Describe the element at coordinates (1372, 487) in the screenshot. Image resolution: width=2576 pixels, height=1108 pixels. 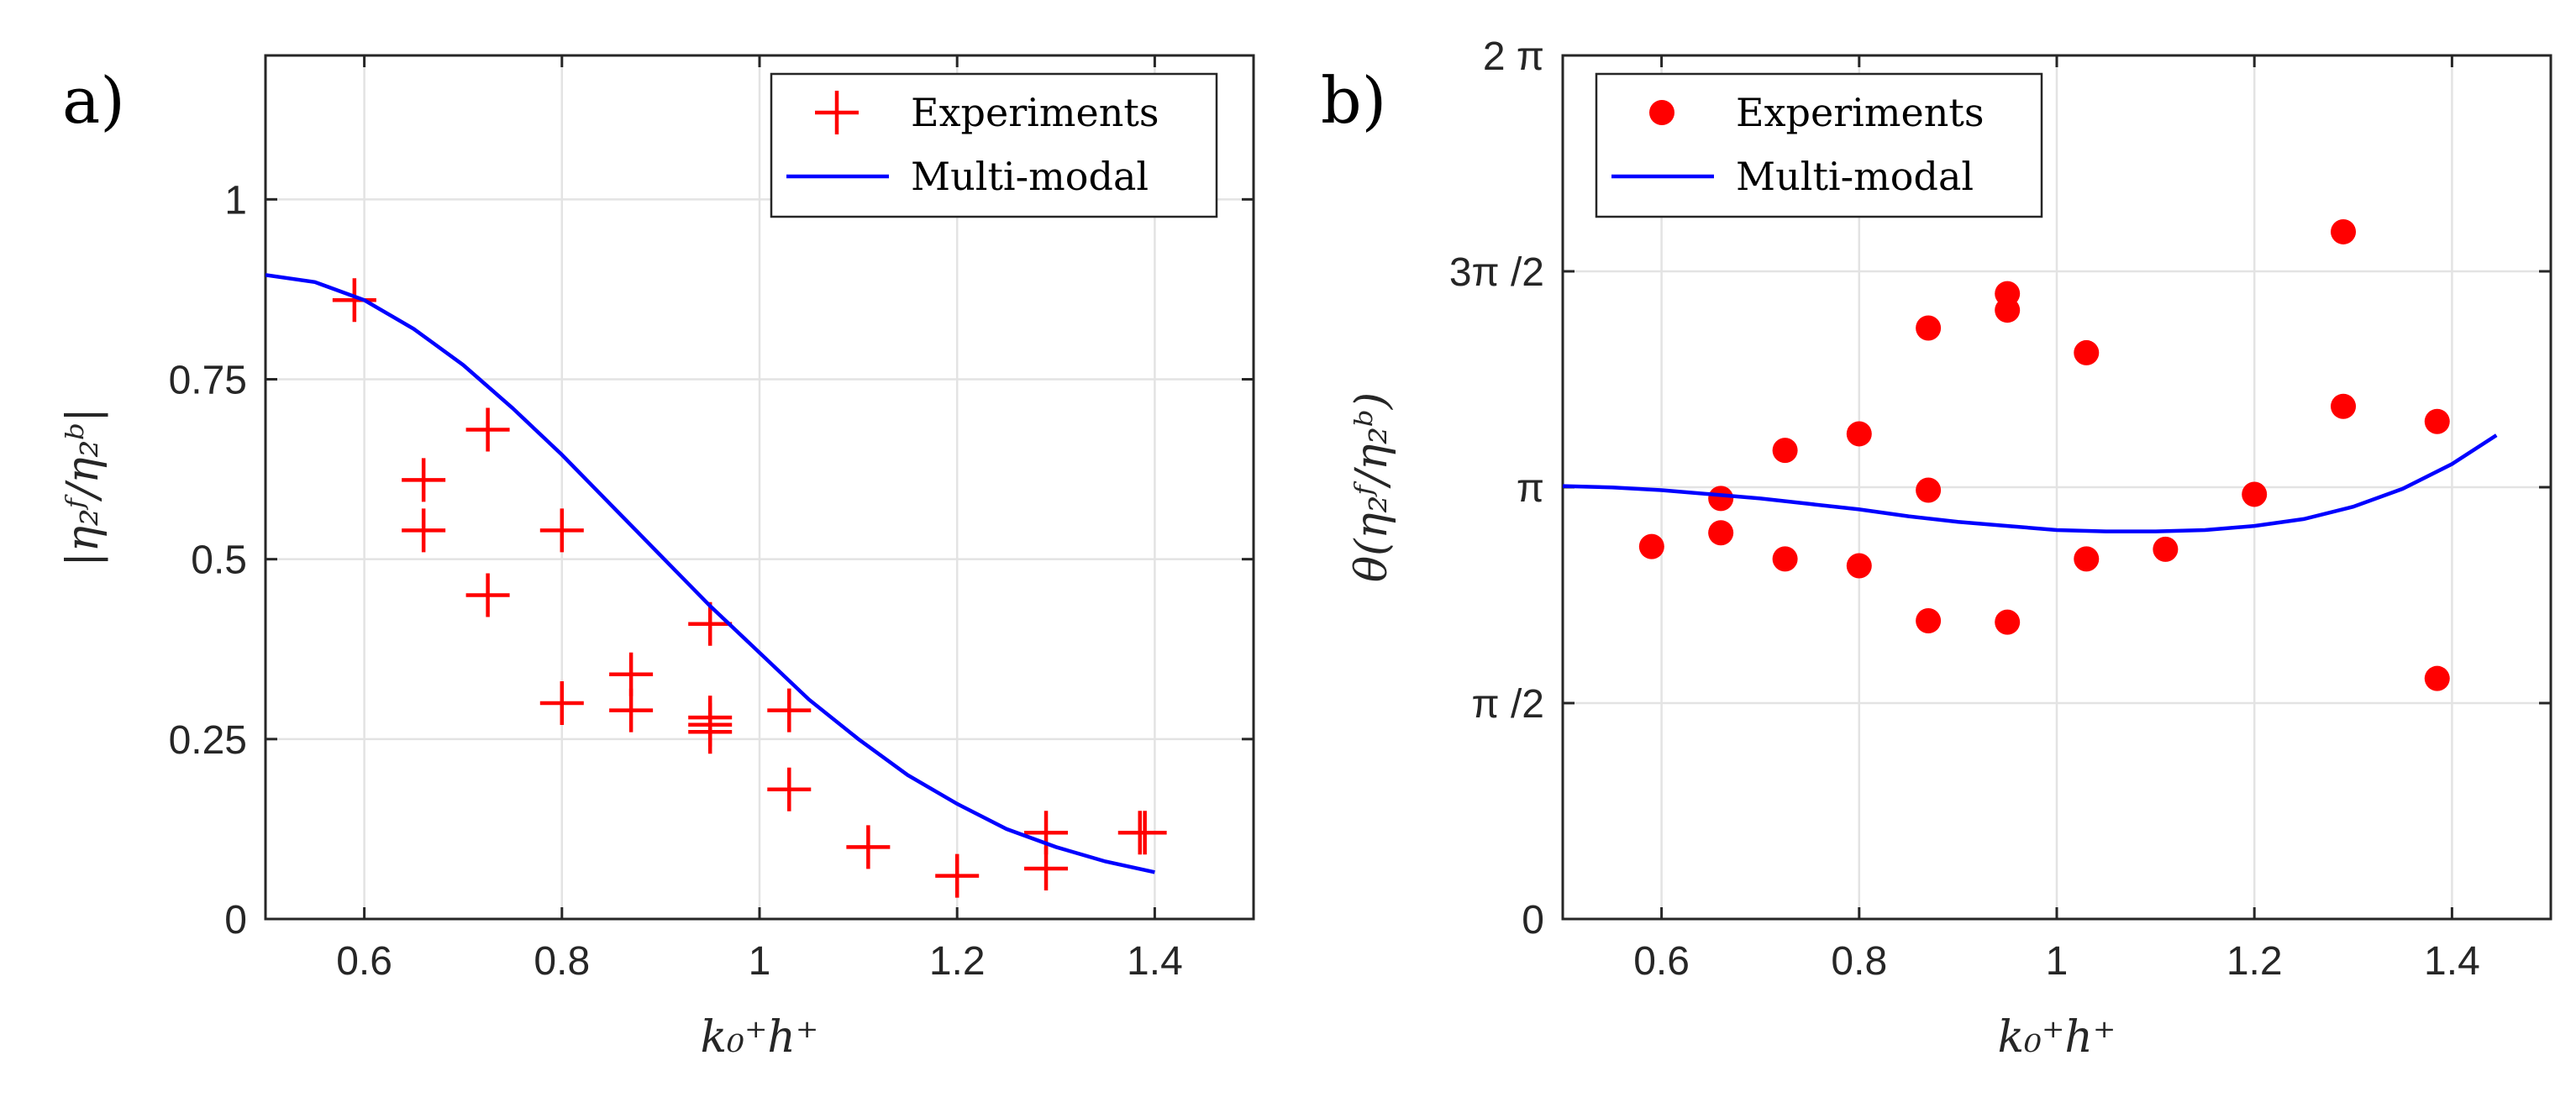
I see `y-axis-label: θ(η₂ᶠ/η₂ᵇ)` at that location.